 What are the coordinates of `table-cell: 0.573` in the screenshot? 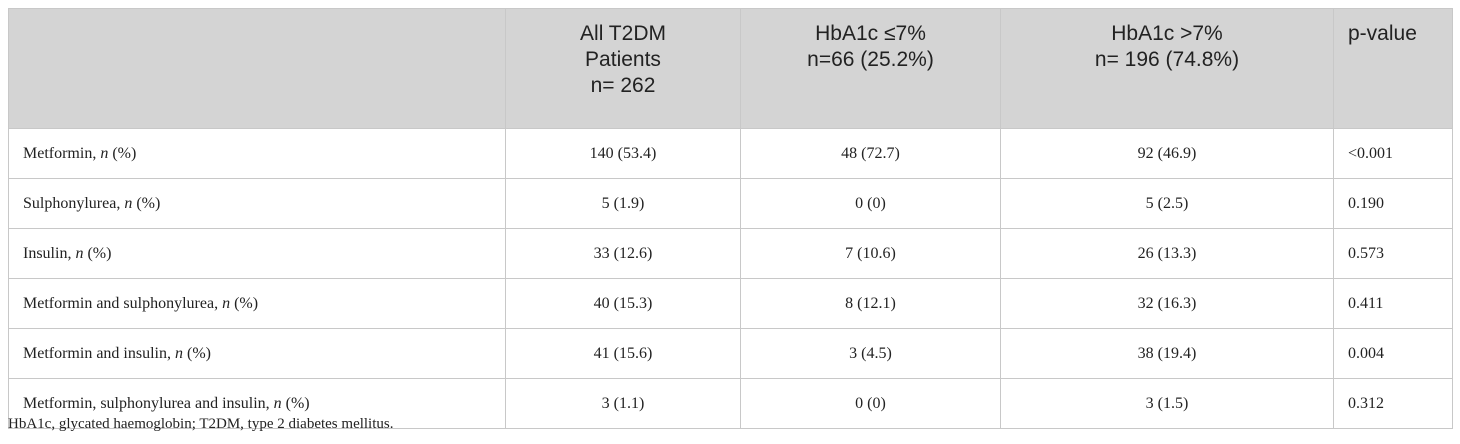 It's located at (1393, 253).